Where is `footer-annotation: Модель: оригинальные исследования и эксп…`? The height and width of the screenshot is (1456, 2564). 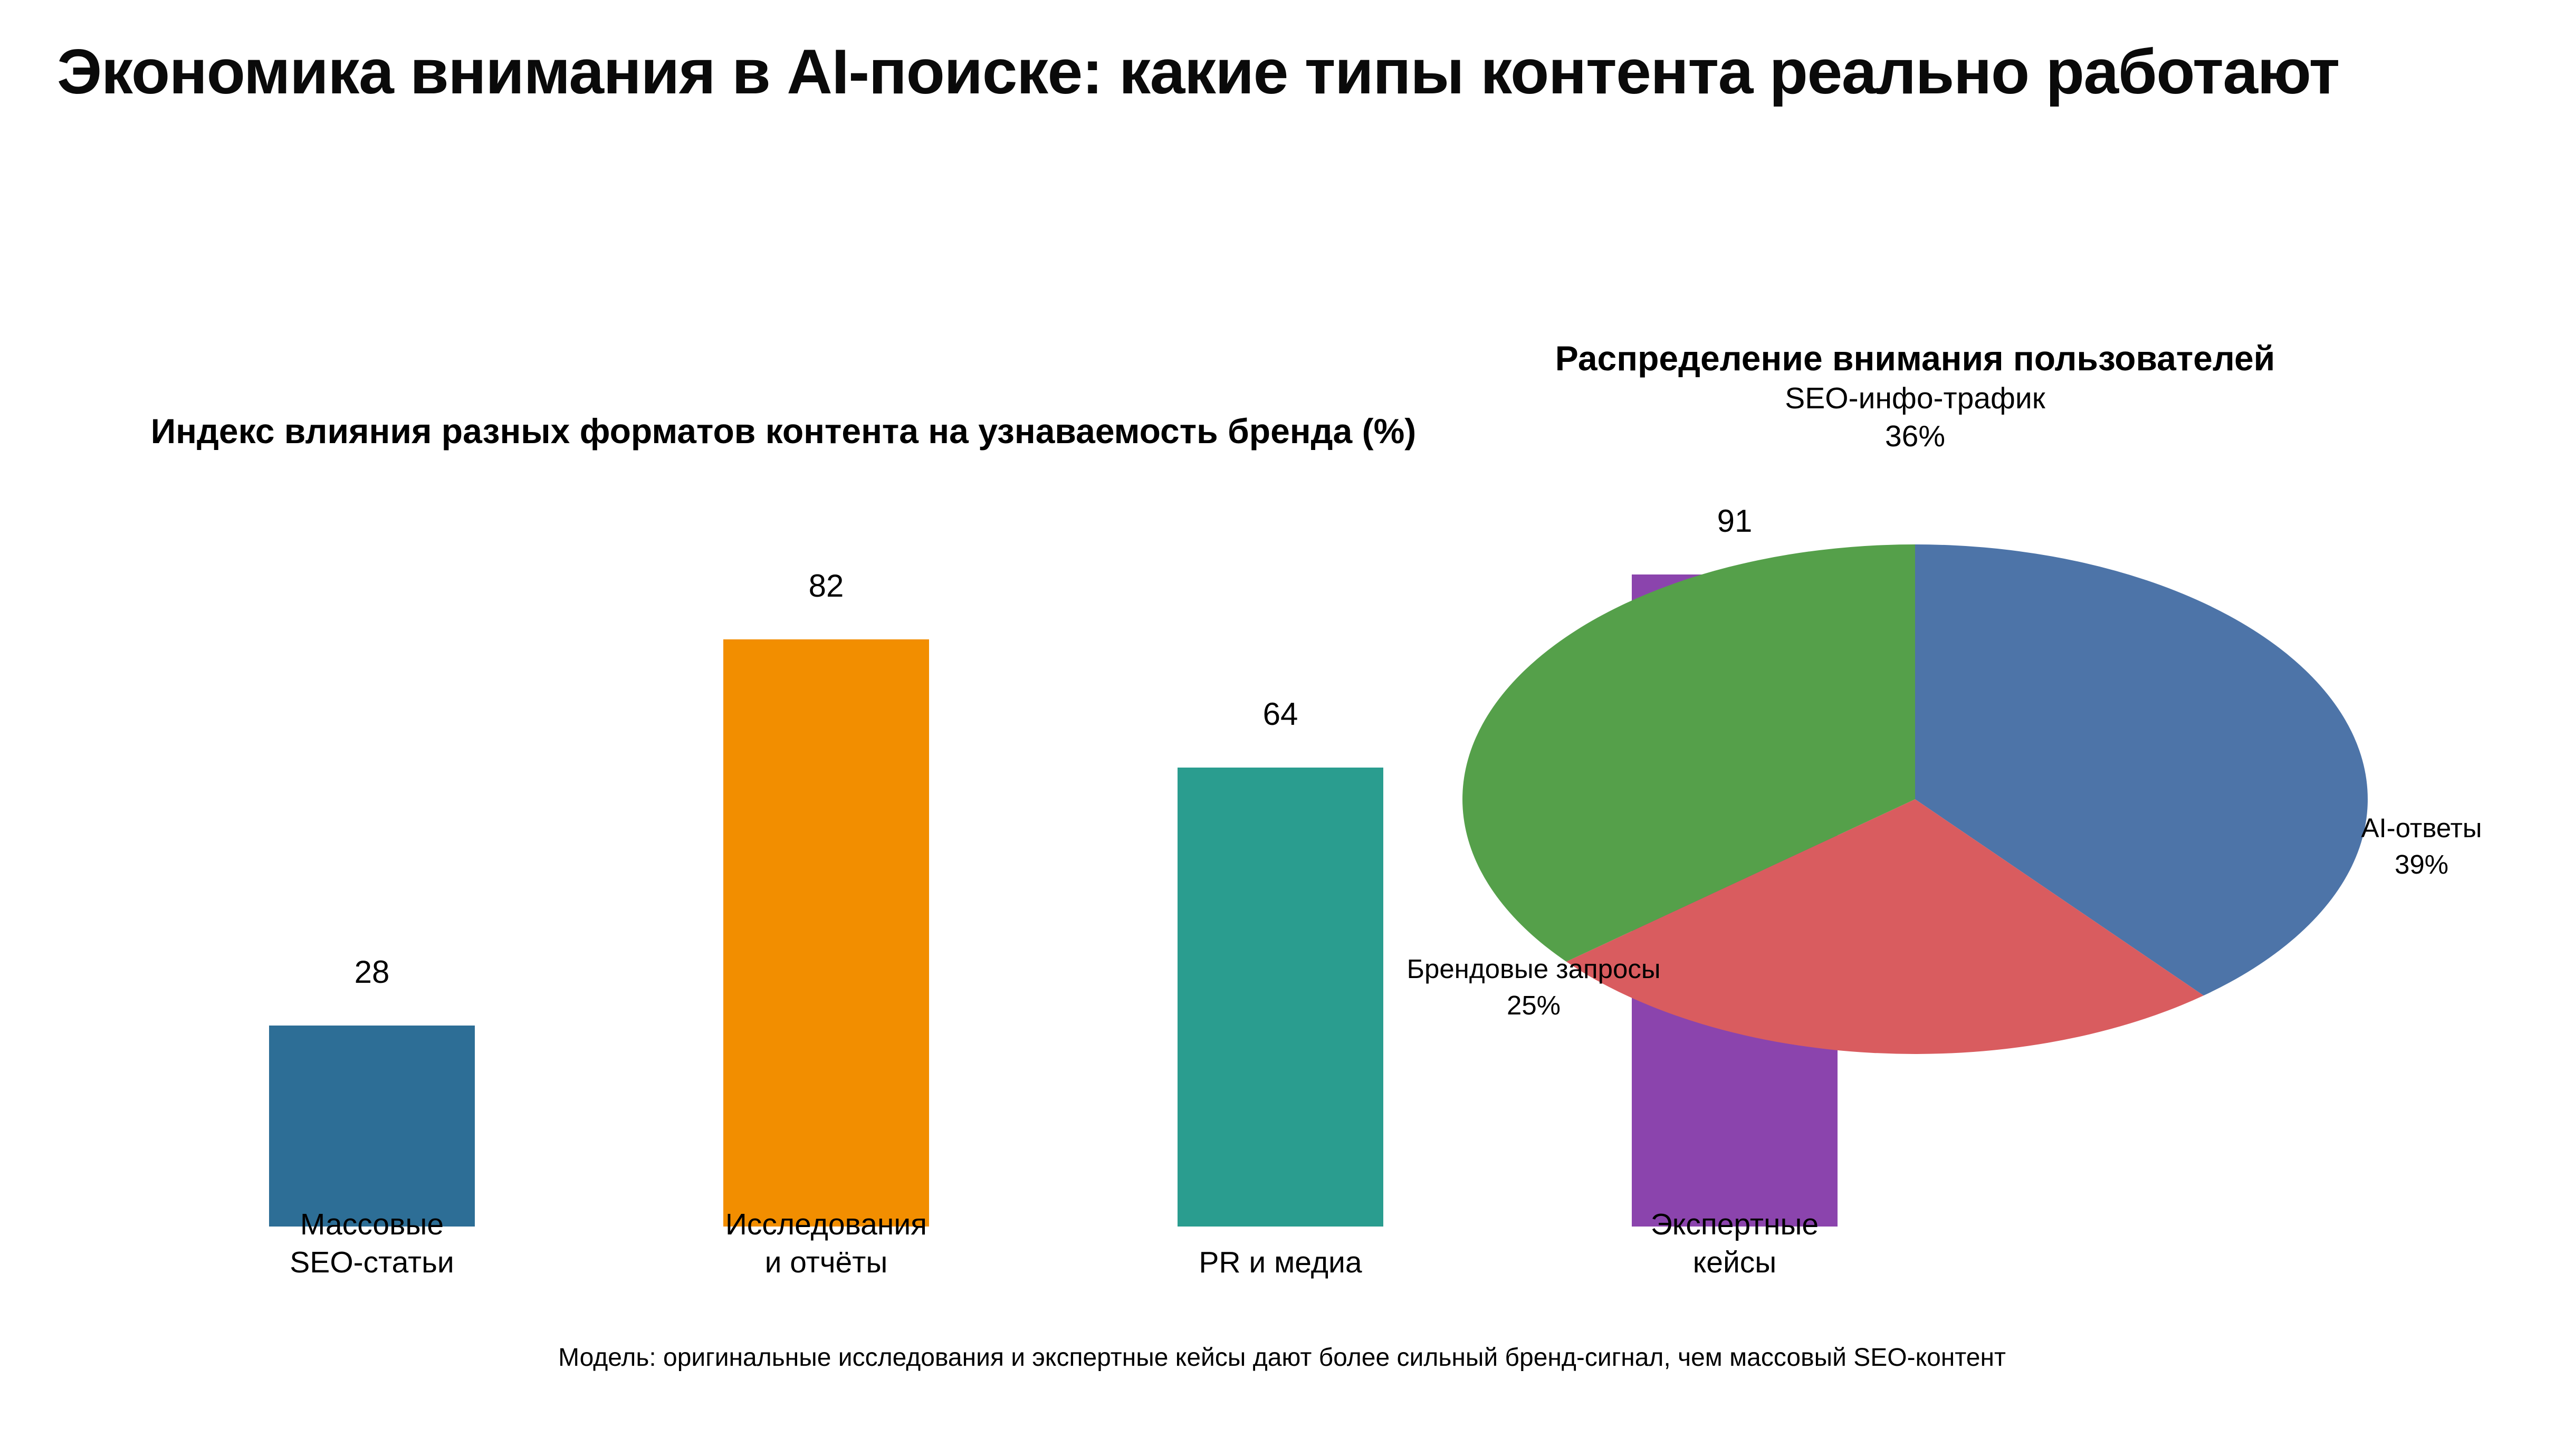
footer-annotation: Модель: оригинальные исследования и эксп… is located at coordinates (1282, 1358).